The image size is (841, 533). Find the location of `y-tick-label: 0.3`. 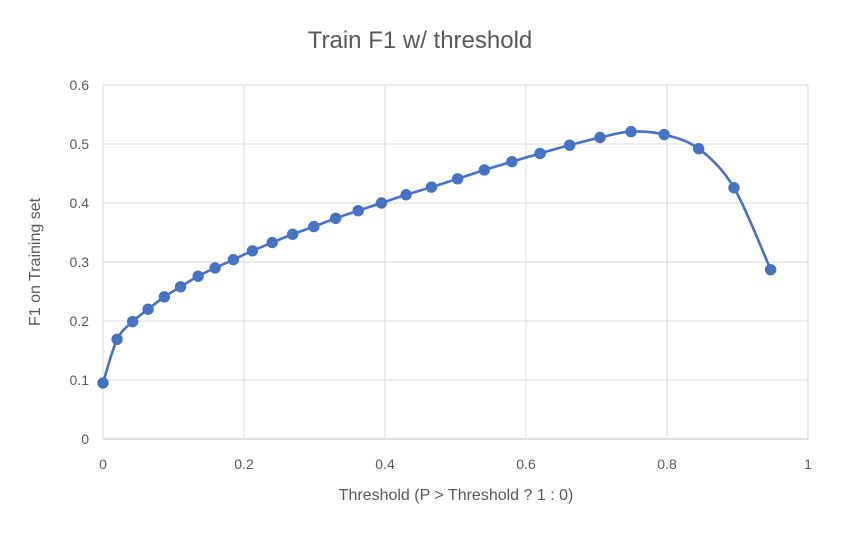

y-tick-label: 0.3 is located at coordinates (80, 262).